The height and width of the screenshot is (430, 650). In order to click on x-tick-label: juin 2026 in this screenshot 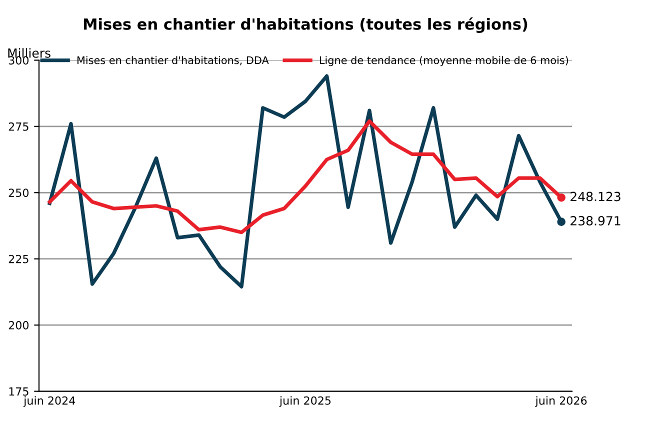, I will do `click(561, 401)`.